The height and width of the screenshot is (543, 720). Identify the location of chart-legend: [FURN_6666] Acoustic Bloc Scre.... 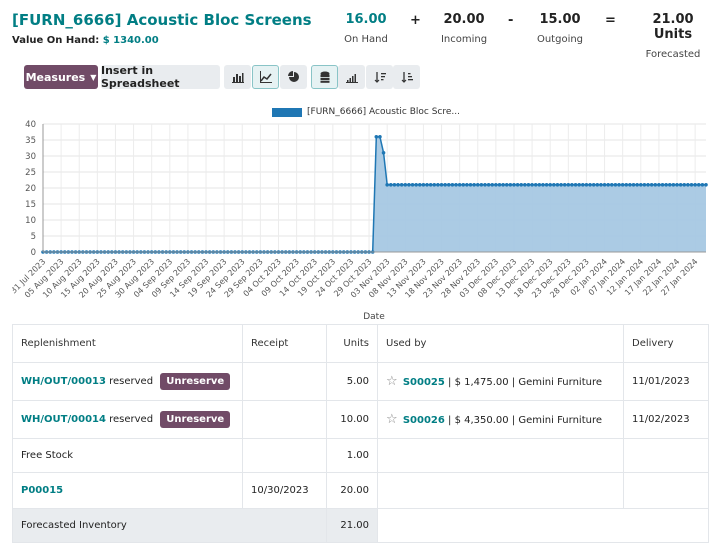
(366, 112).